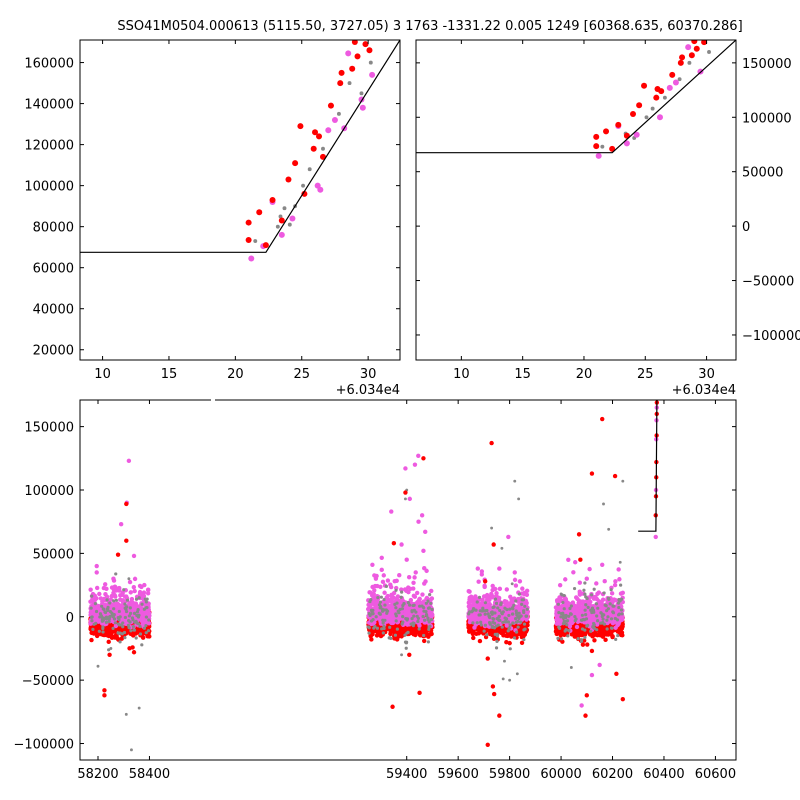 The width and height of the screenshot is (800, 800). Describe the element at coordinates (368, 390) in the screenshot. I see `x-offset-label: +6.034e4` at that location.